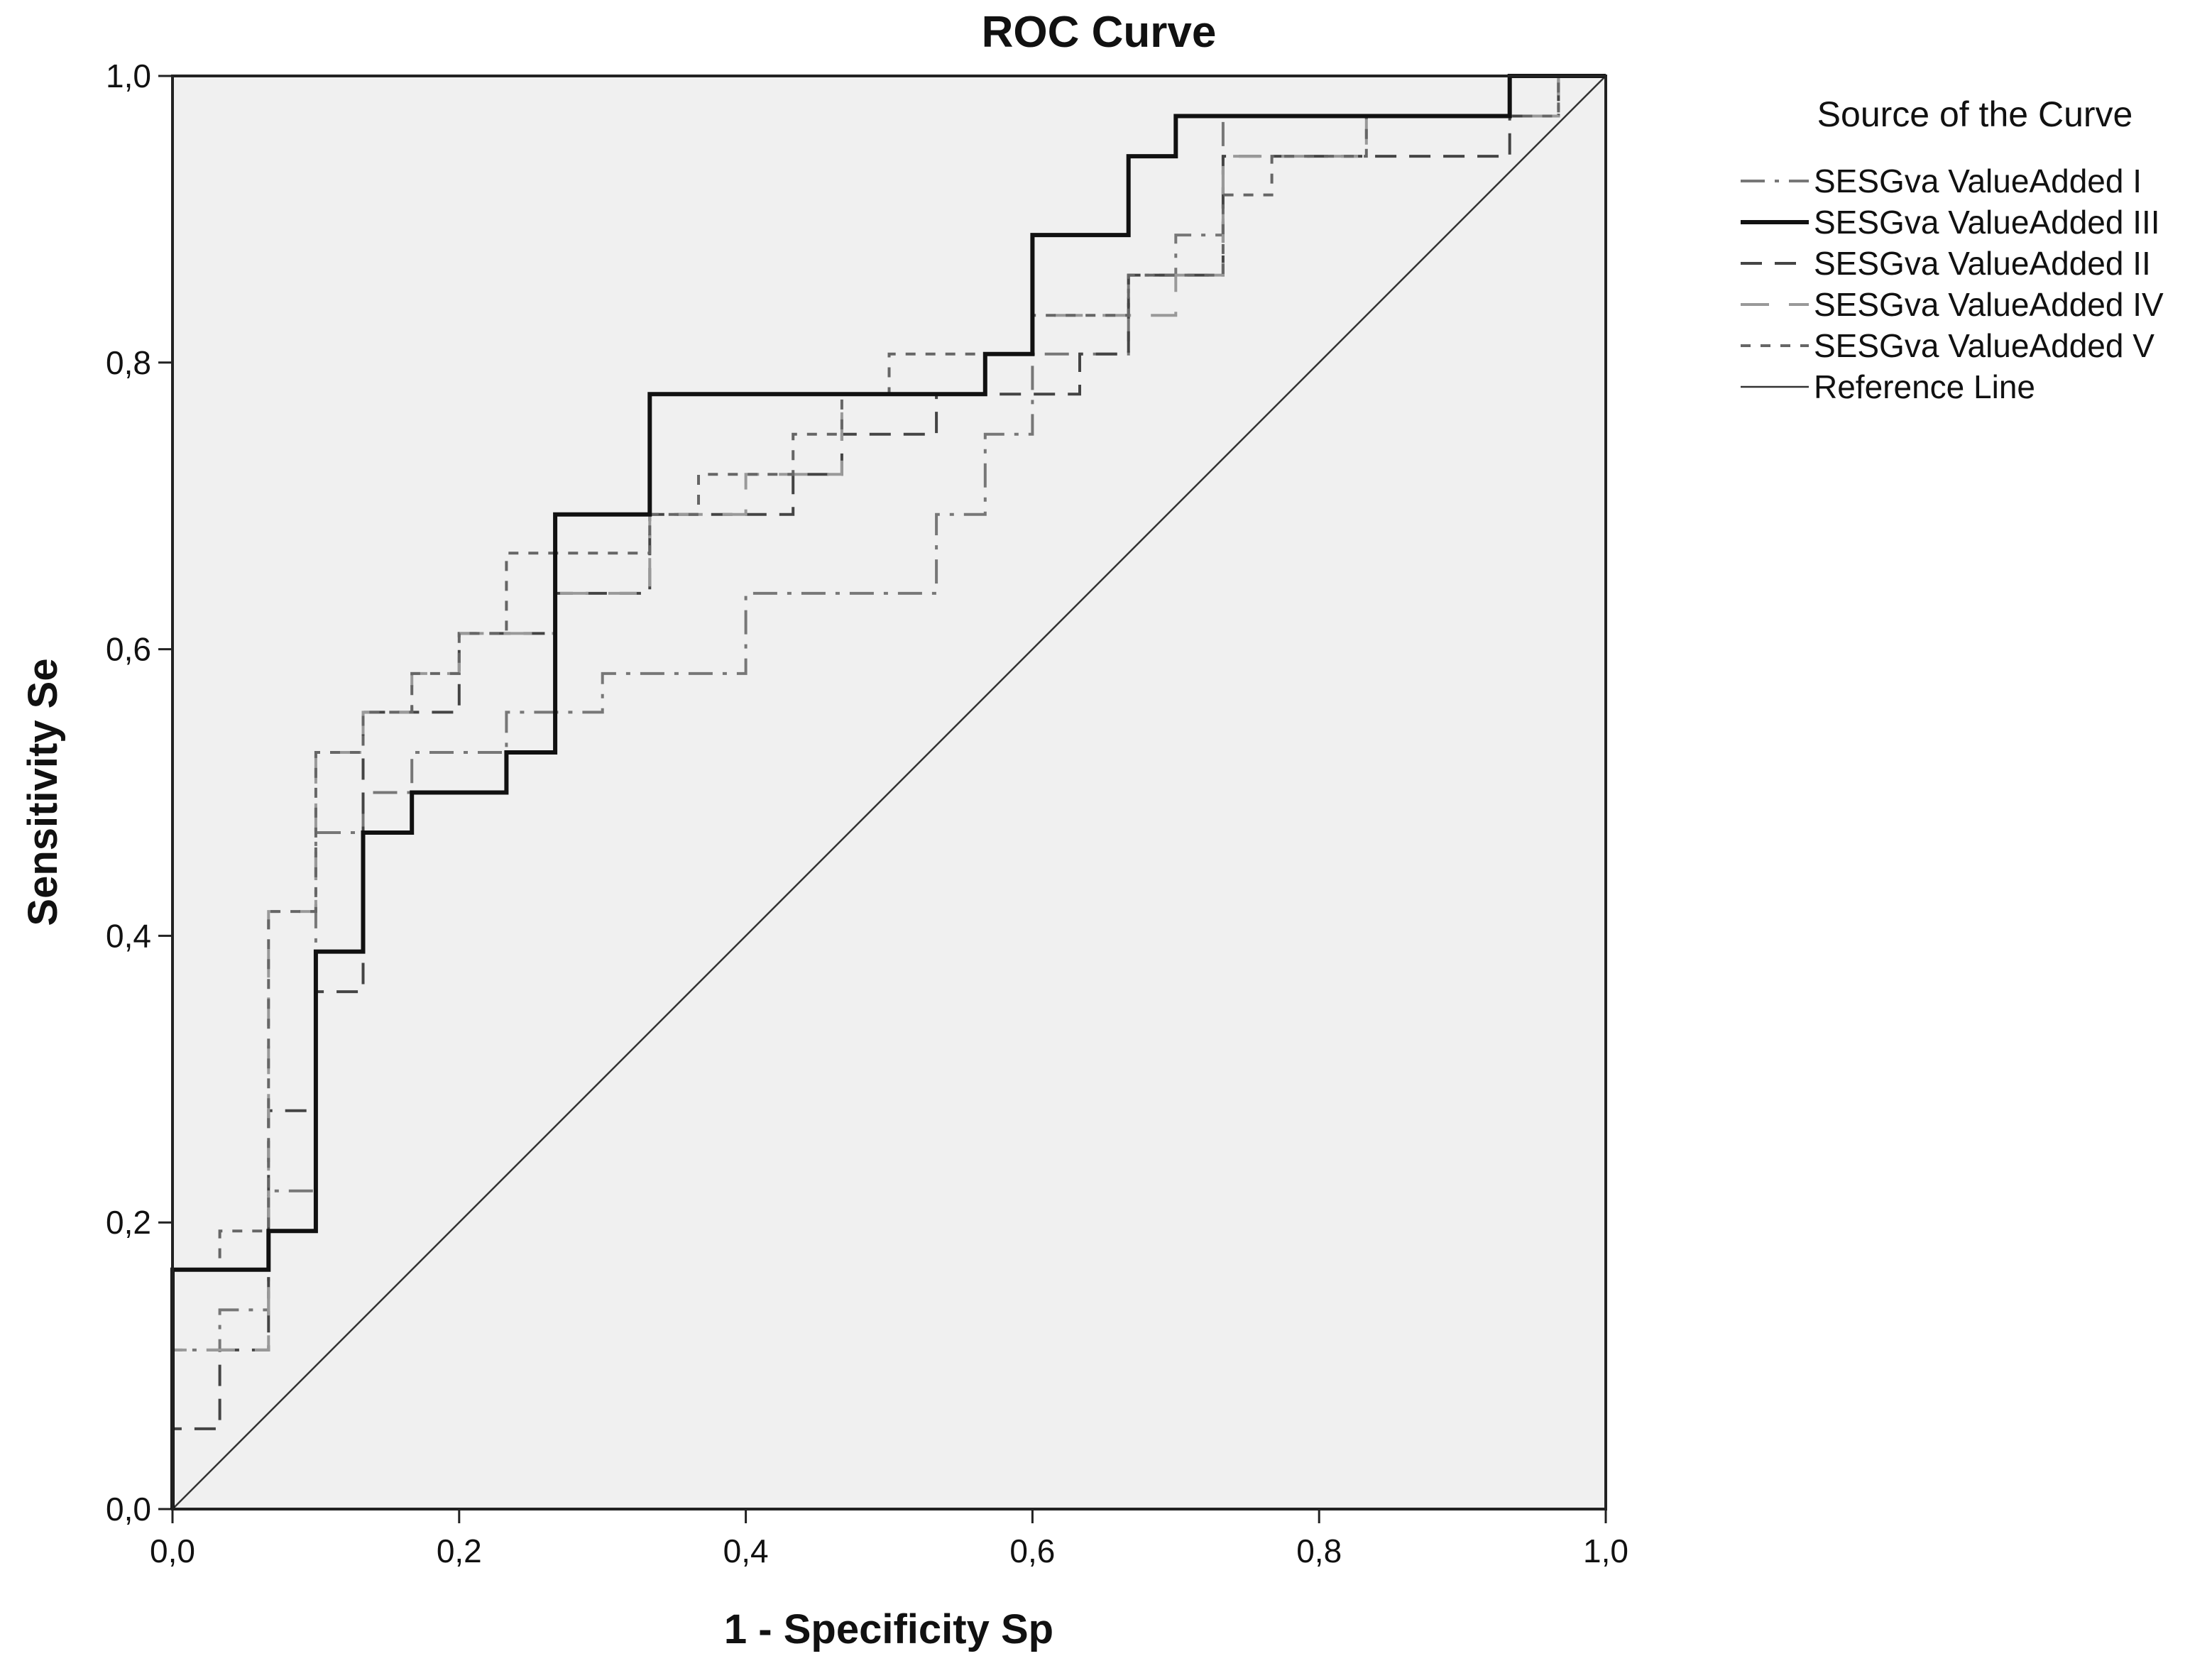  Describe the element at coordinates (139, 792) in the screenshot. I see `y-axis: 0,0 0,2 0,4 0,6 0,8 1,0` at that location.